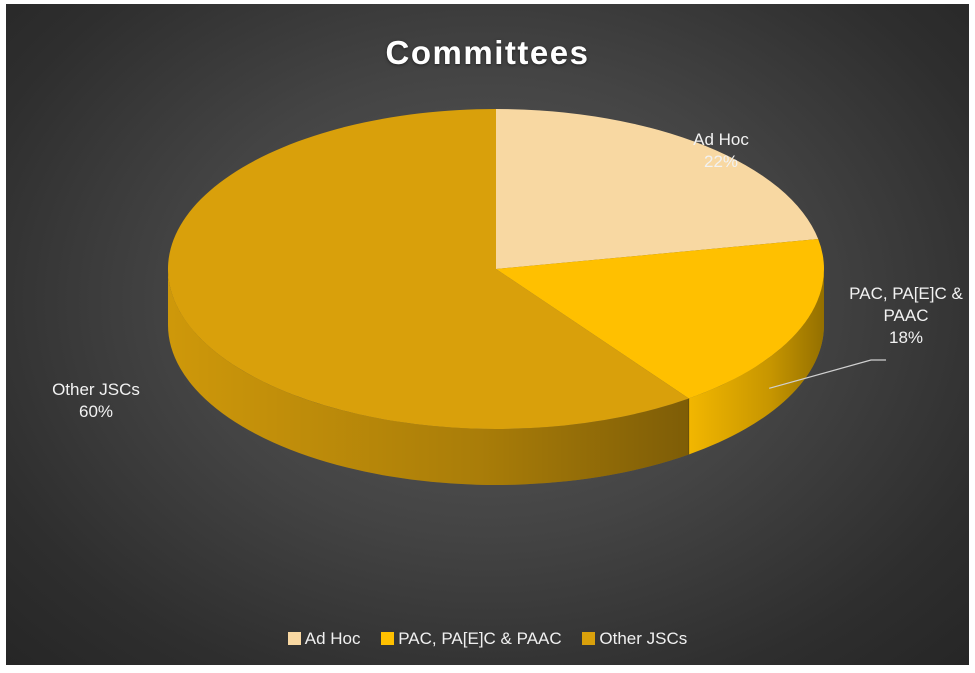 This screenshot has width=975, height=673. I want to click on data-label-other-jscs: Other JSCs 60%, so click(96, 401).